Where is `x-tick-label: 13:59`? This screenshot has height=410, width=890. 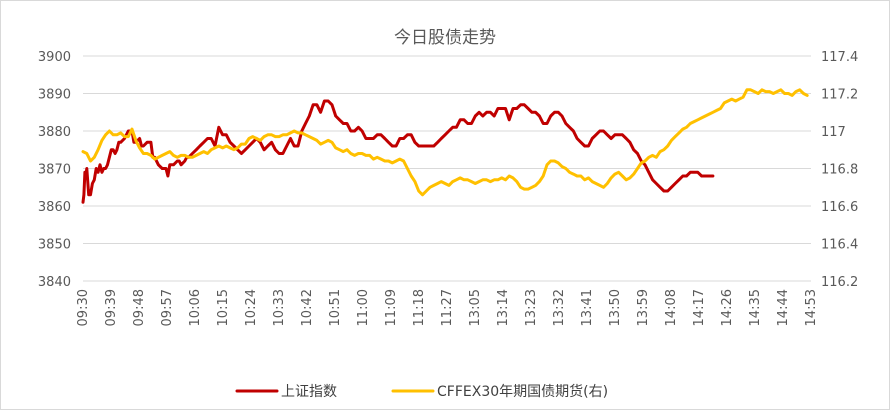 x-tick-label: 13:59 is located at coordinates (643, 307).